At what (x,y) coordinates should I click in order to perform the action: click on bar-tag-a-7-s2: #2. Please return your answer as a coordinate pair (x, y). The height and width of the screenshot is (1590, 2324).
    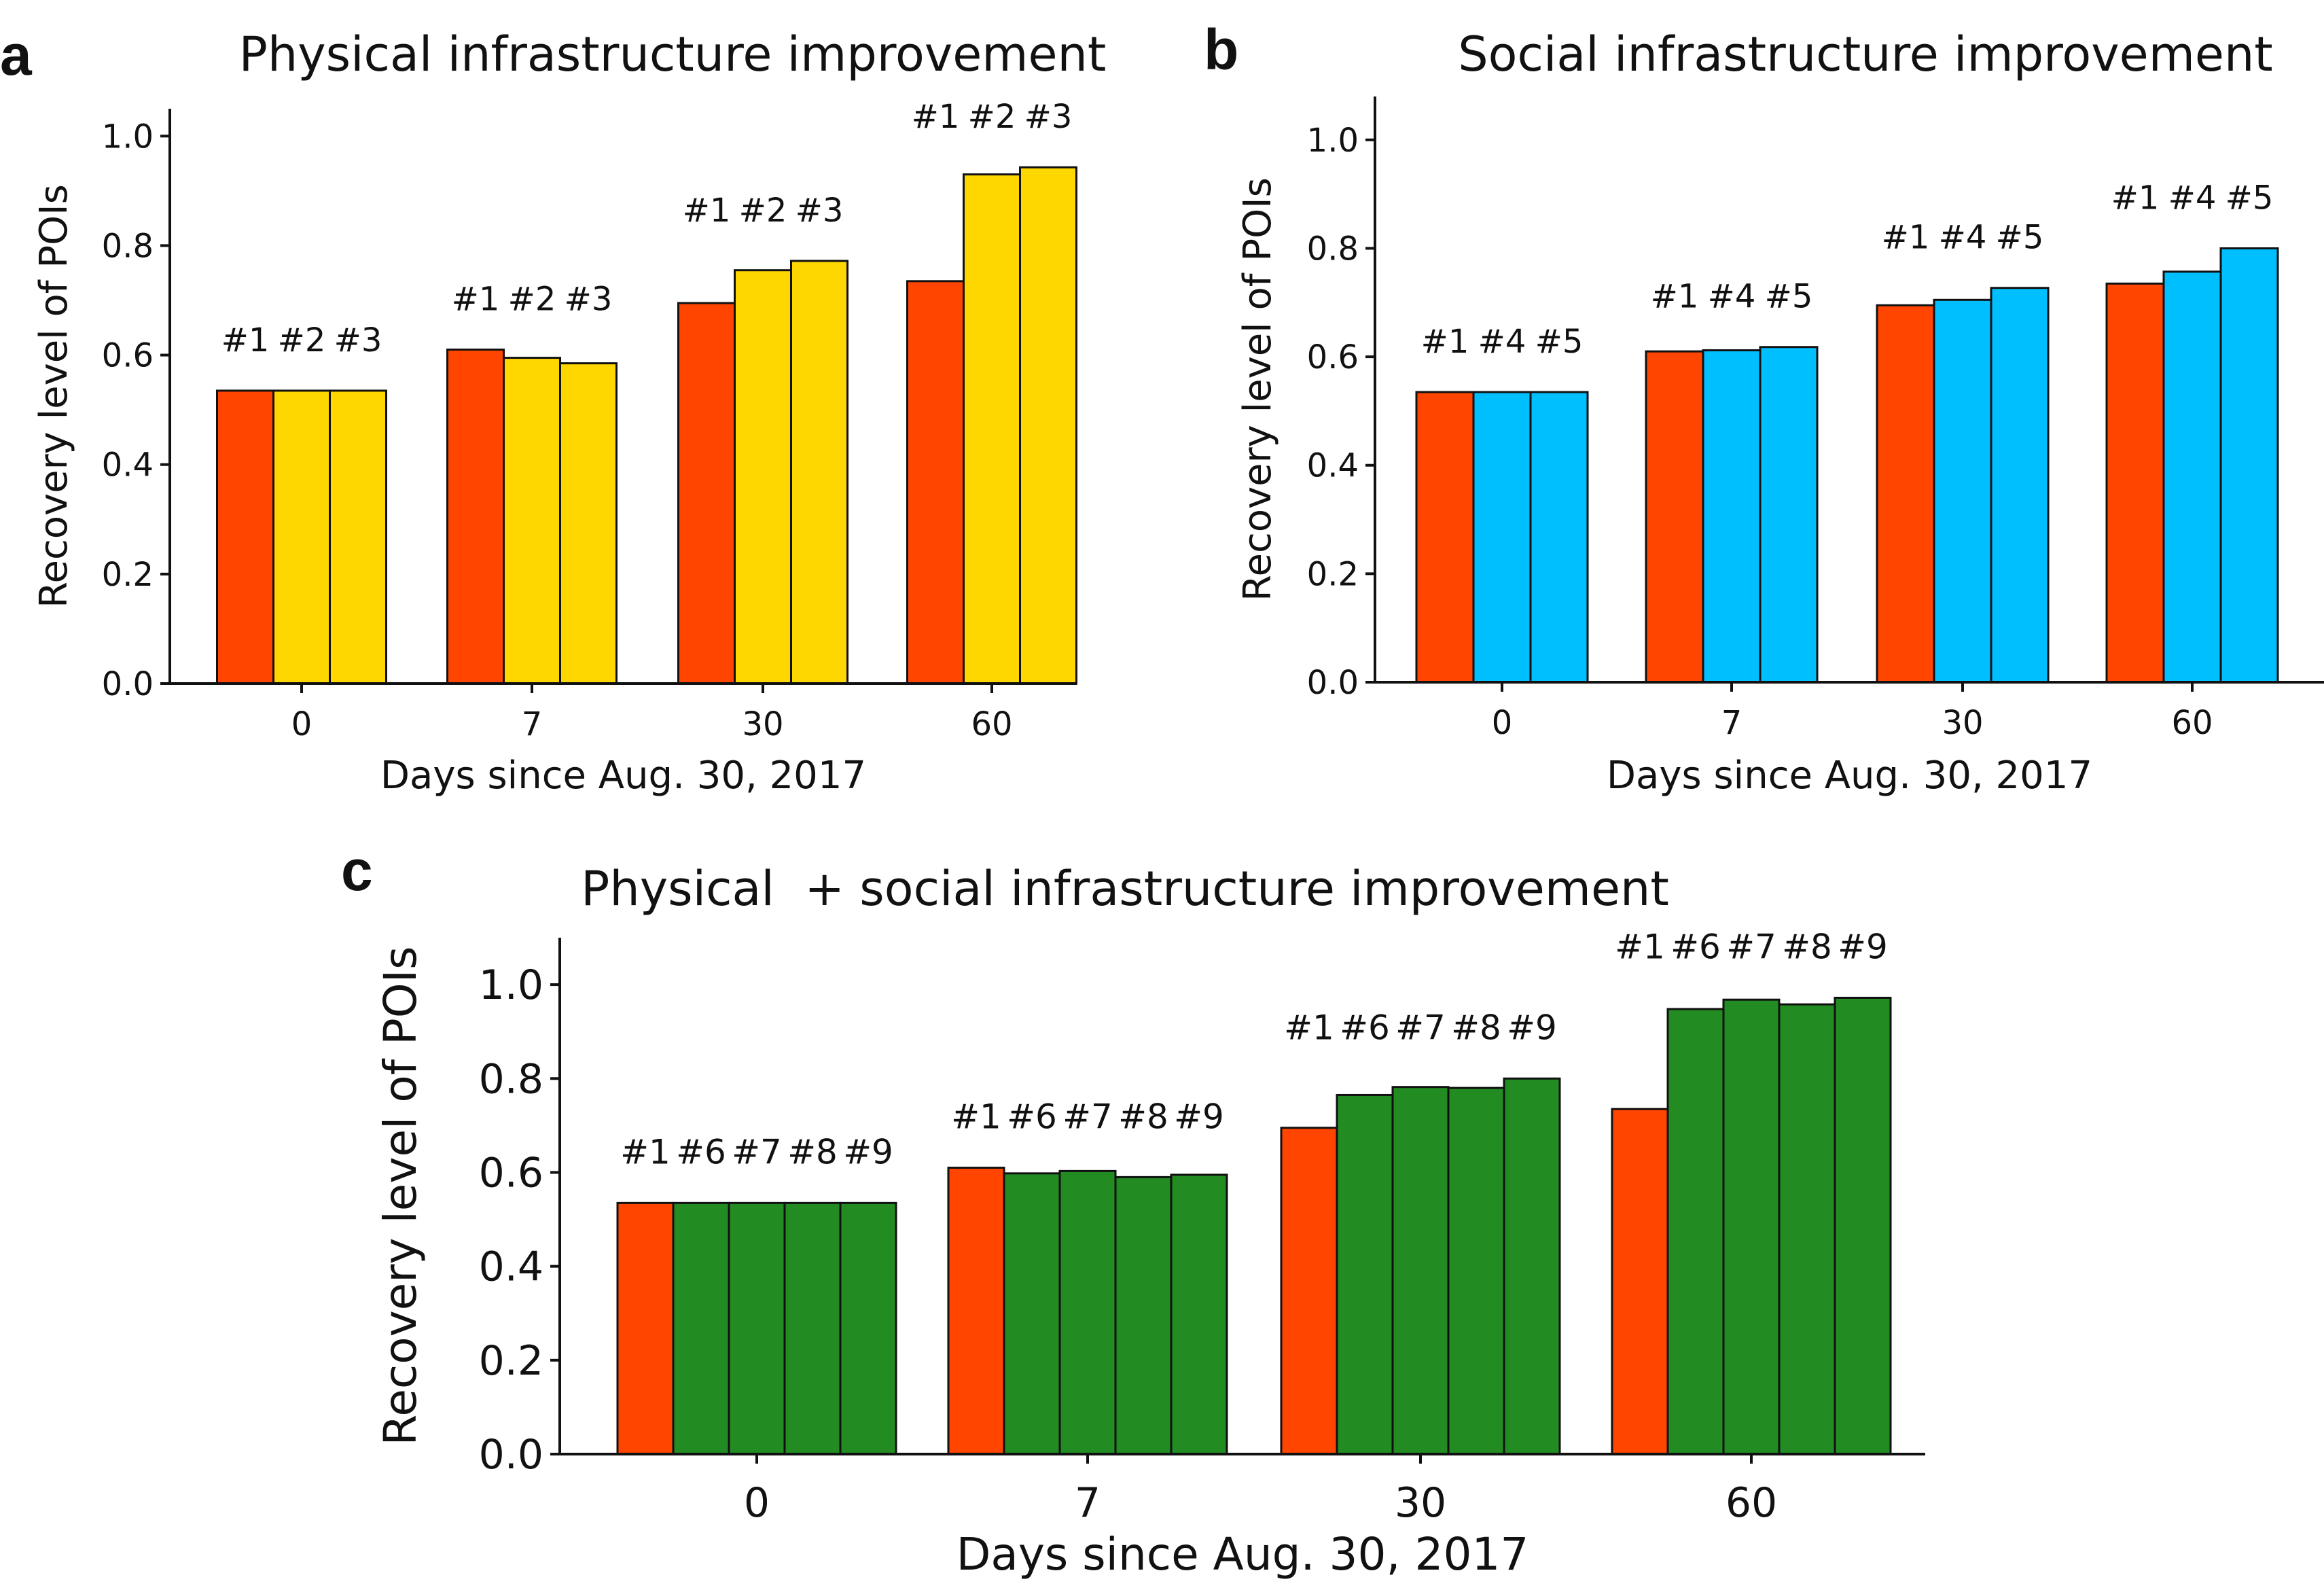
    Looking at the image, I should click on (532, 300).